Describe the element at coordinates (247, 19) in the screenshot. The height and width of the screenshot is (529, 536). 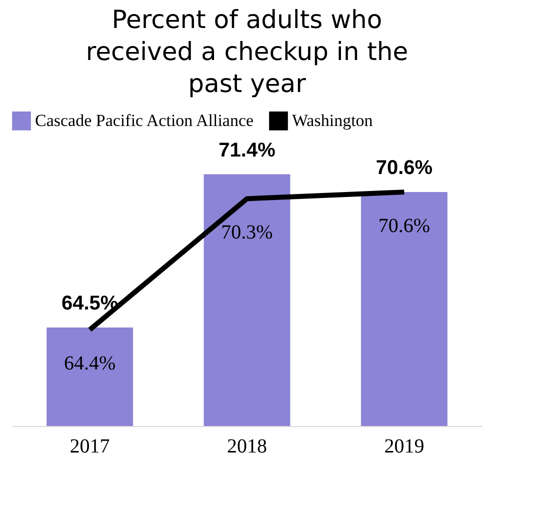
I see `text: Percent of adults who` at that location.